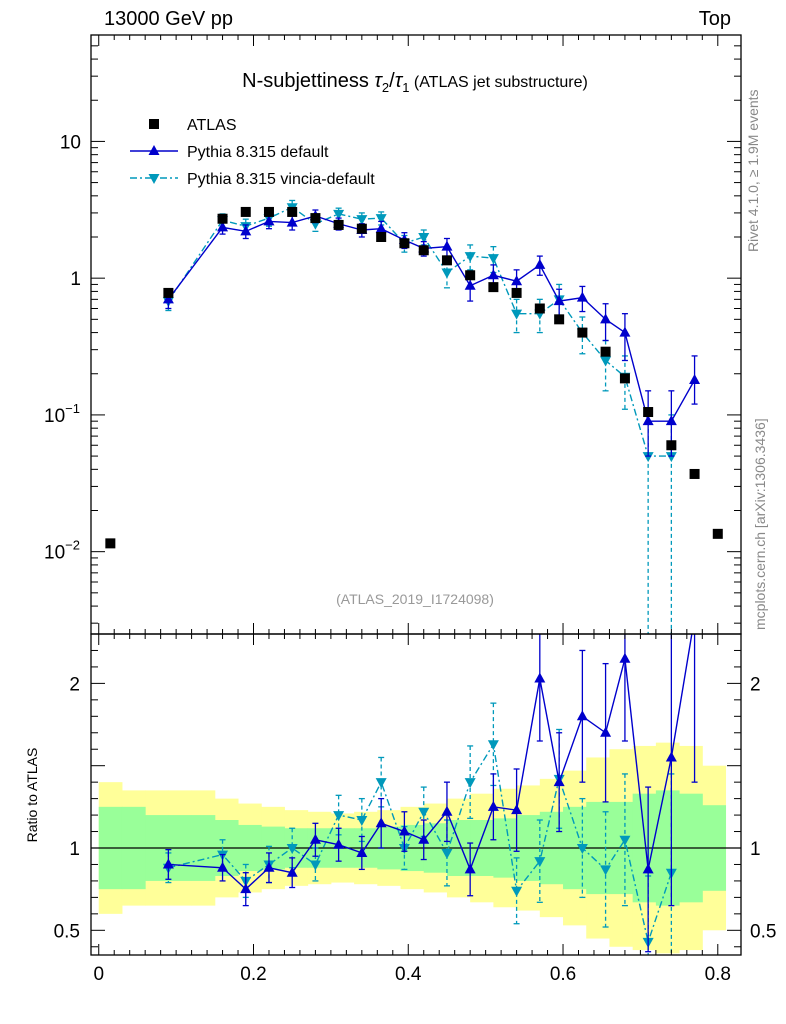 This screenshot has width=786, height=1024. Describe the element at coordinates (431, 318) in the screenshot. I see `default-line` at that location.